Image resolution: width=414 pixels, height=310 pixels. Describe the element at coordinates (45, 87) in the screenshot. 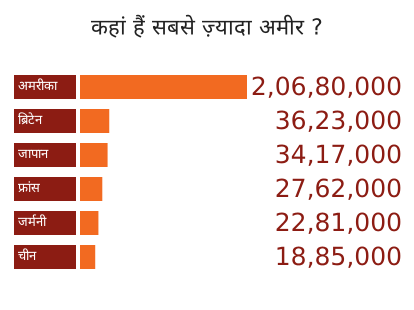

I see `y-tick-label: अमरीका` at that location.